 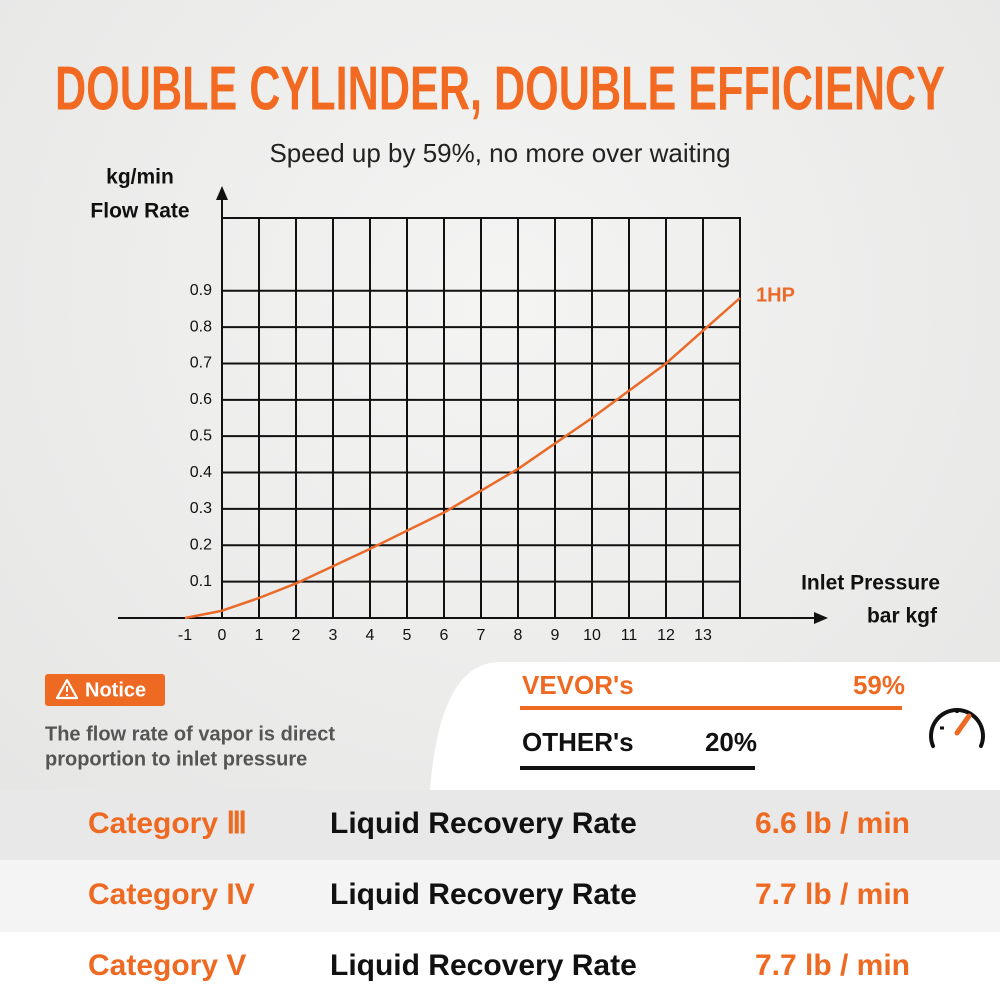 I want to click on y-tick-label: 0.1, so click(x=201, y=581).